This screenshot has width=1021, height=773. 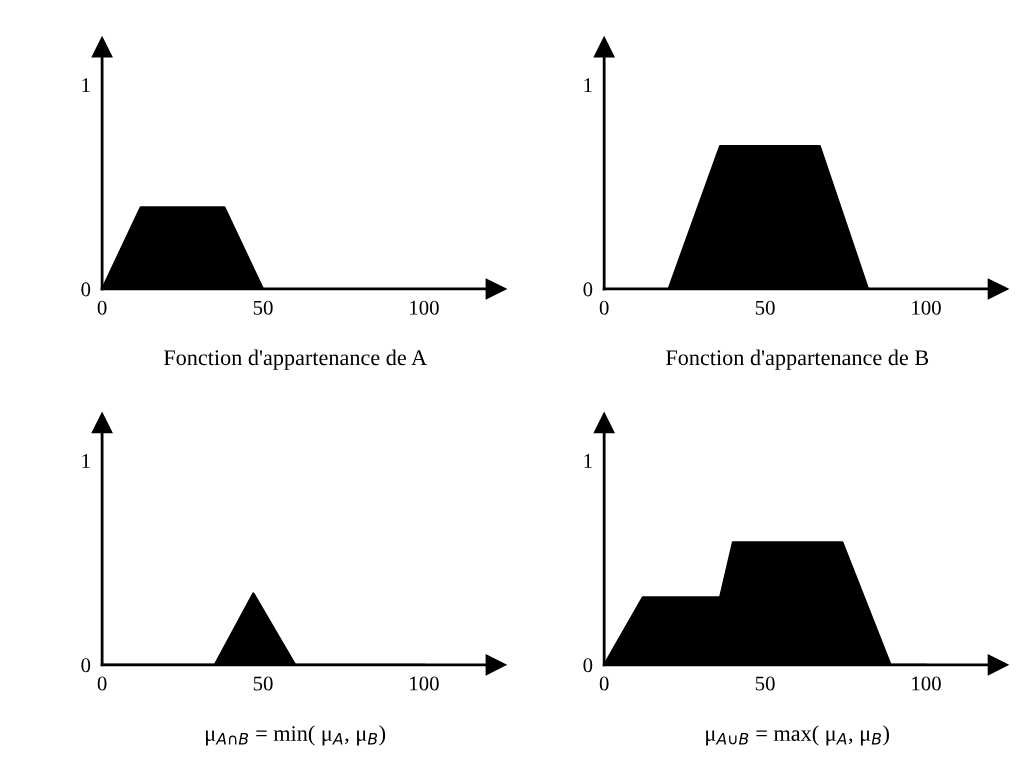 I want to click on x-axis-title: Fonction d'appartenance de B, so click(x=797, y=359).